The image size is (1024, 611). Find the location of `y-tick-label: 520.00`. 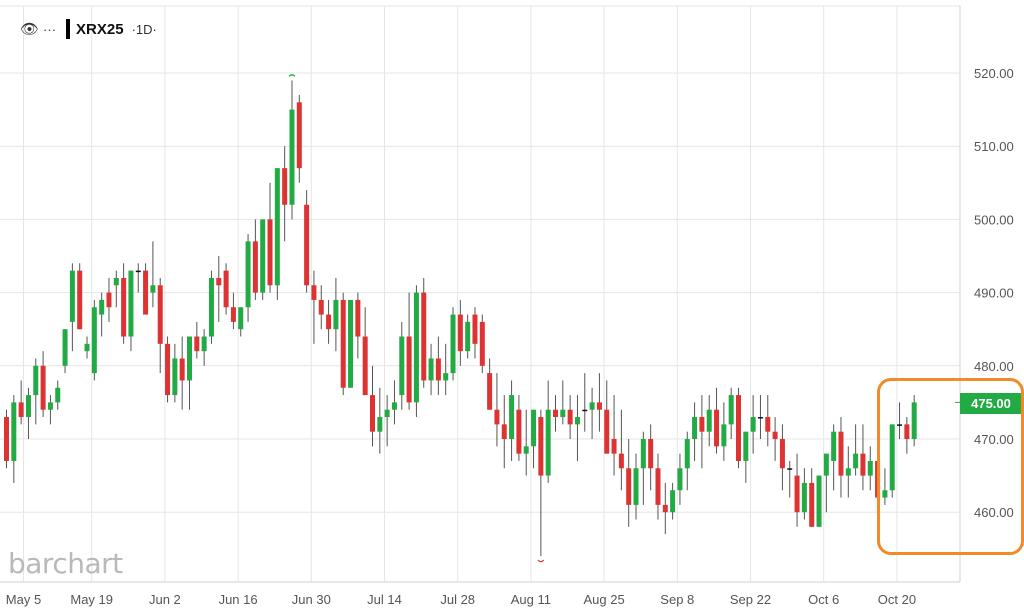

y-tick-label: 520.00 is located at coordinates (994, 73).